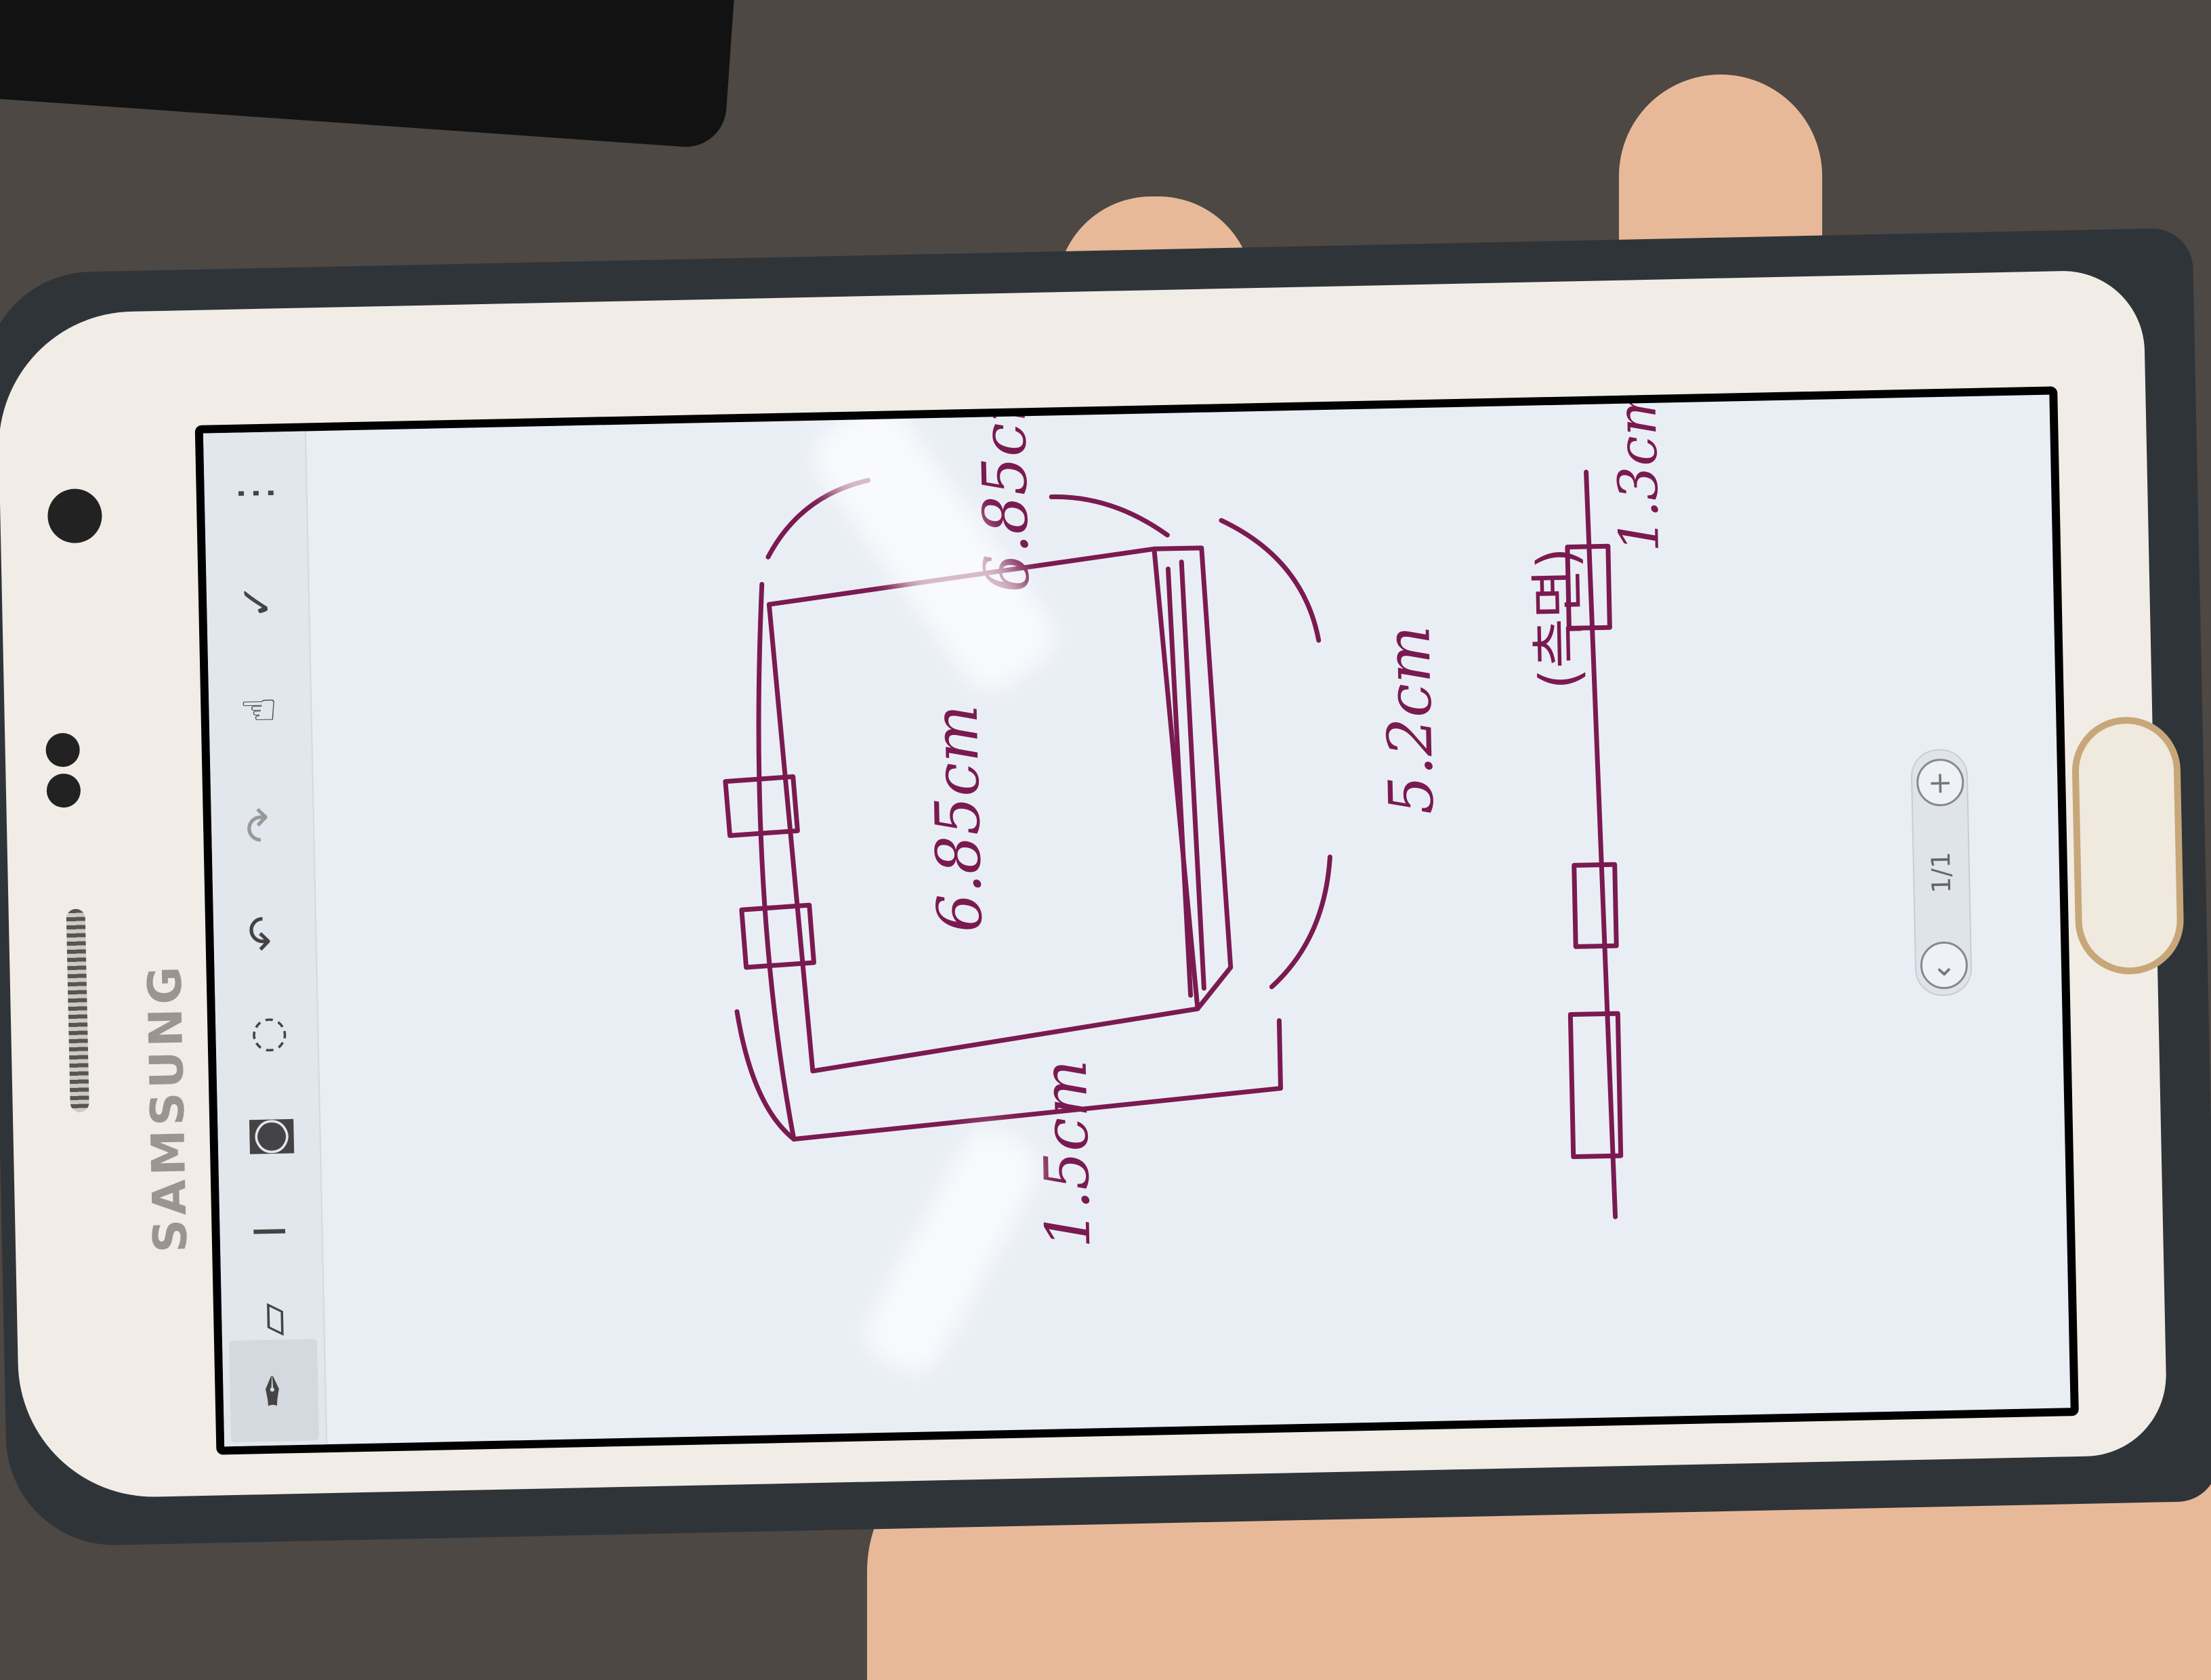 The height and width of the screenshot is (1680, 2211). I want to click on page-indicator-text: 1/1, so click(1941, 873).